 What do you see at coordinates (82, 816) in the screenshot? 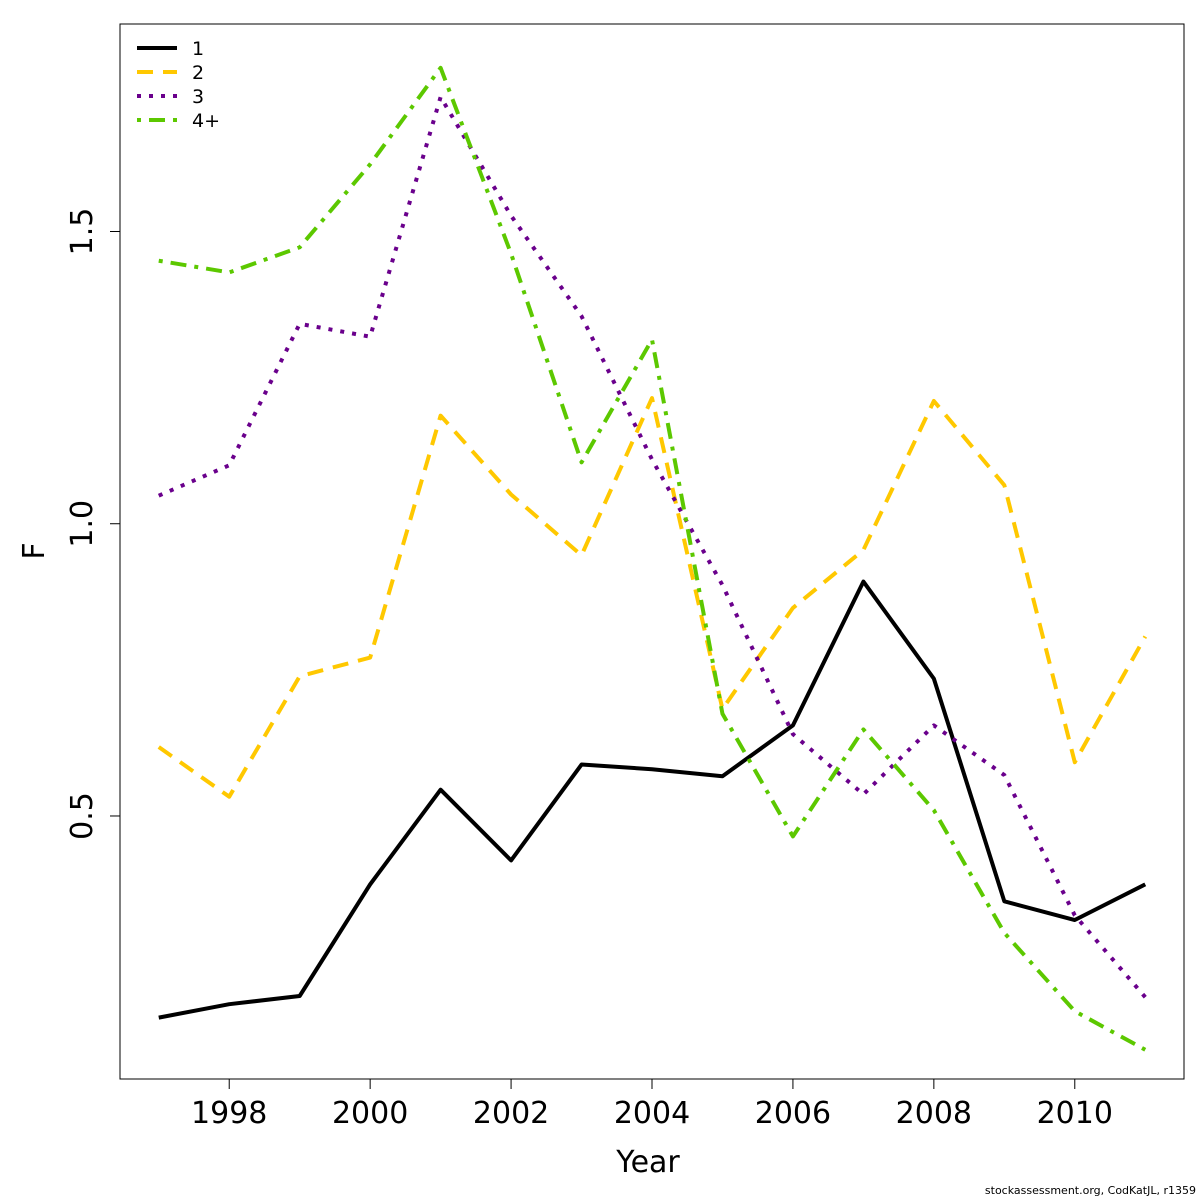
I see `y-tick-label: 0.5` at bounding box center [82, 816].